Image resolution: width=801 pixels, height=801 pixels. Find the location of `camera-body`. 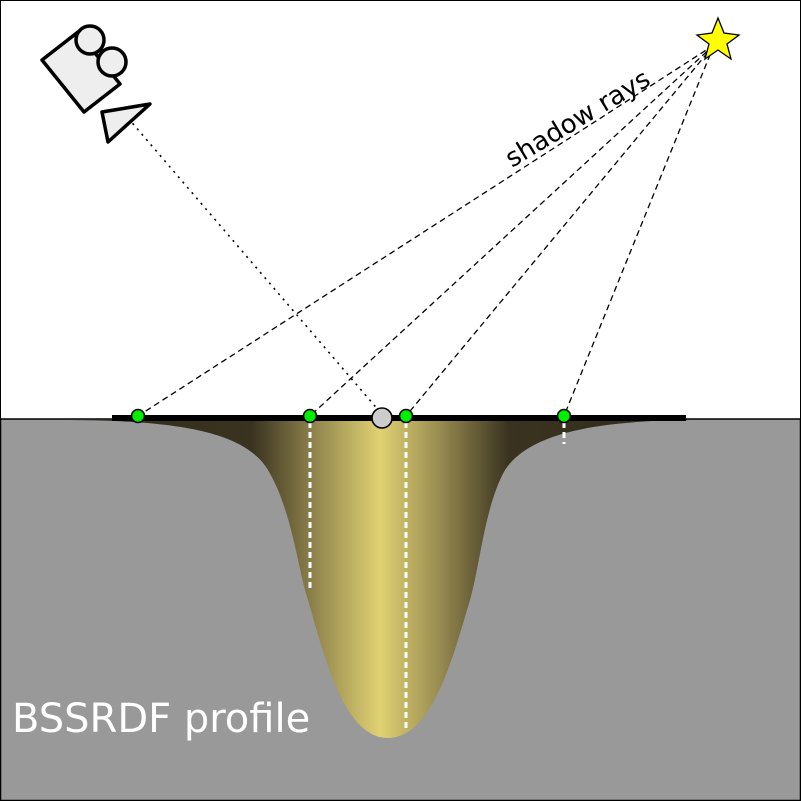

camera-body is located at coordinates (81, 72).